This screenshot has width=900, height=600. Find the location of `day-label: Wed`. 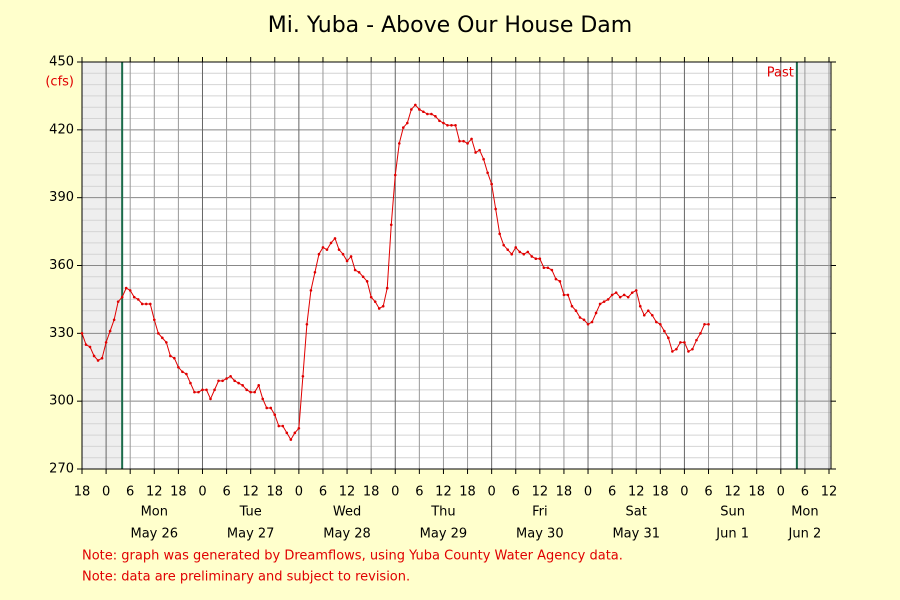

day-label: Wed is located at coordinates (347, 512).